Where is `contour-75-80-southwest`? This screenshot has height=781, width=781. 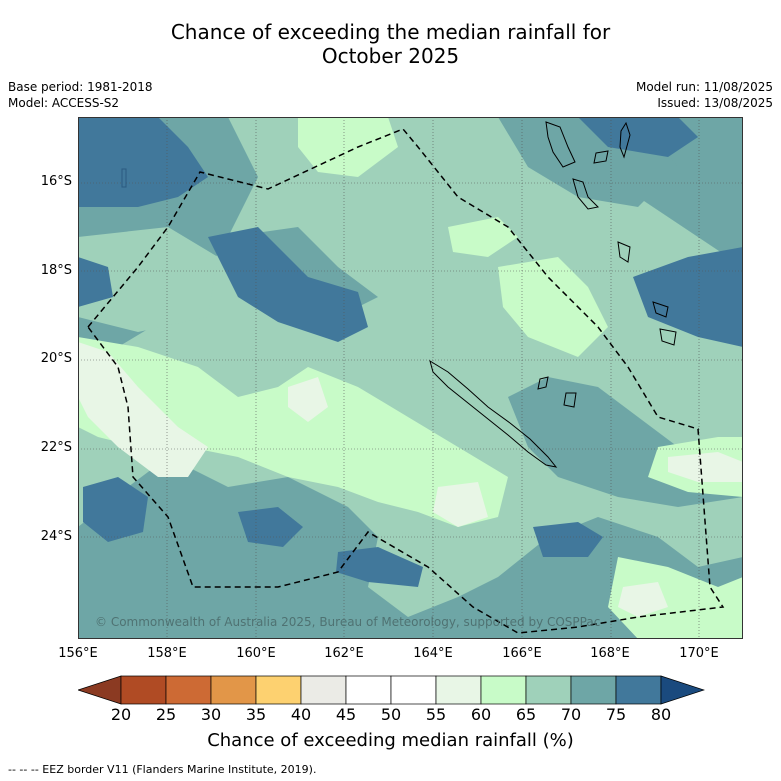 contour-75-80-southwest is located at coordinates (115, 509).